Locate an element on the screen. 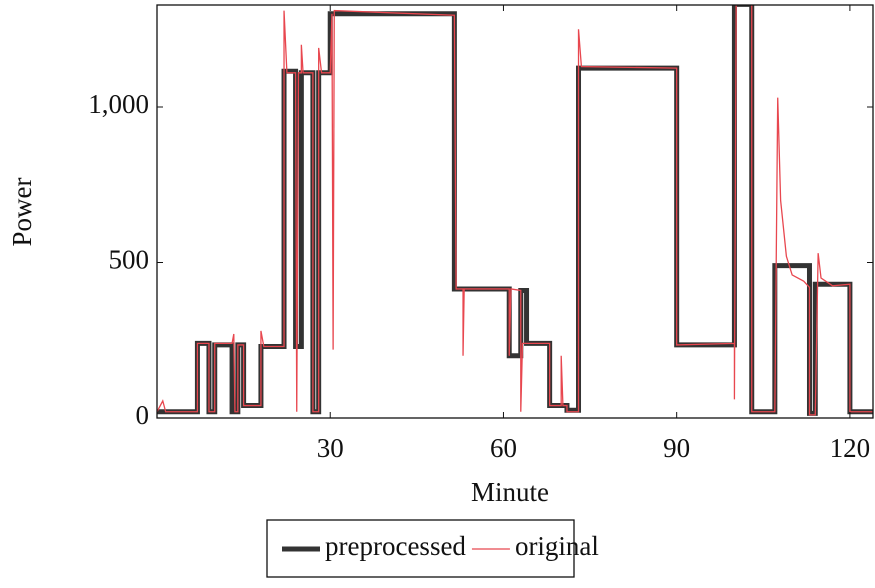  x-tick-label: 60 is located at coordinates (503, 448).